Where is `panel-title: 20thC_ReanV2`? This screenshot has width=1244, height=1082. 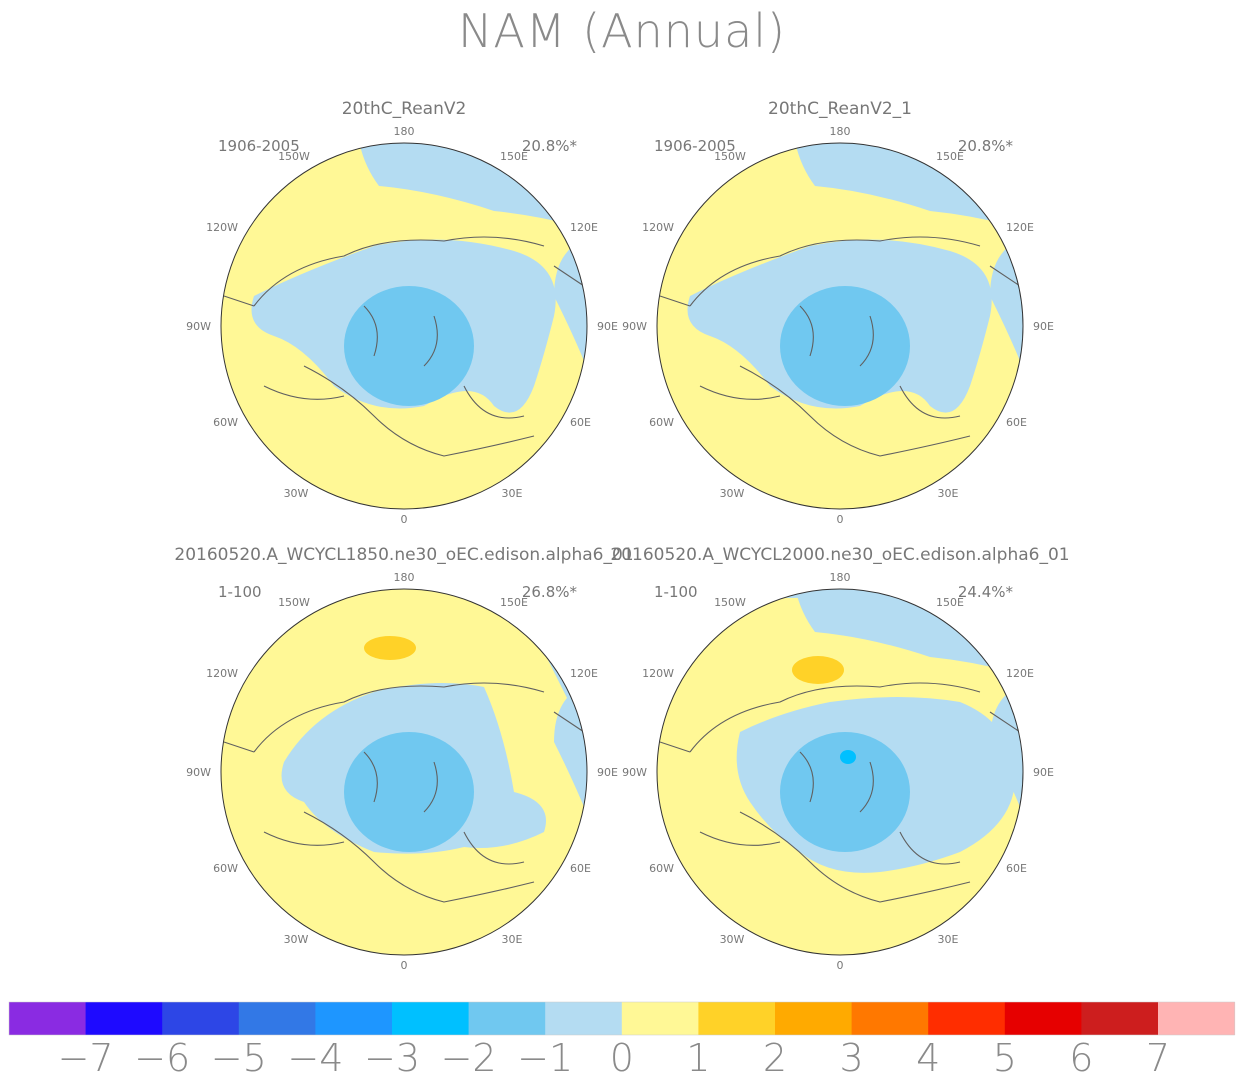
panel-title: 20thC_ReanV2 is located at coordinates (404, 109).